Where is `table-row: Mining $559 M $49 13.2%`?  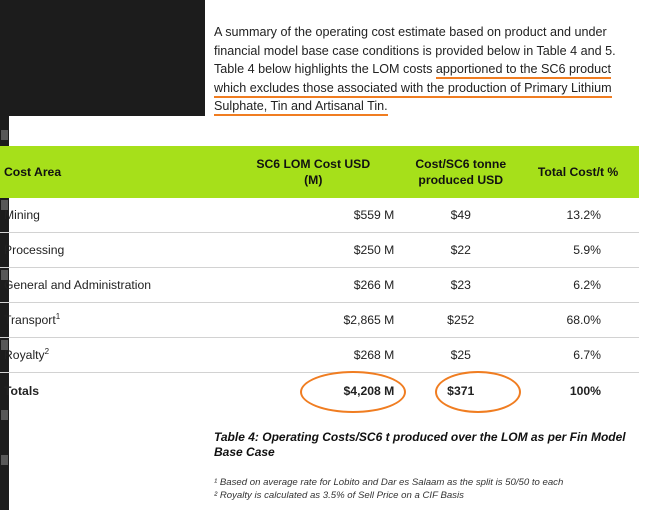
table-row: Mining $559 M $49 13.2% is located at coordinates (319, 215).